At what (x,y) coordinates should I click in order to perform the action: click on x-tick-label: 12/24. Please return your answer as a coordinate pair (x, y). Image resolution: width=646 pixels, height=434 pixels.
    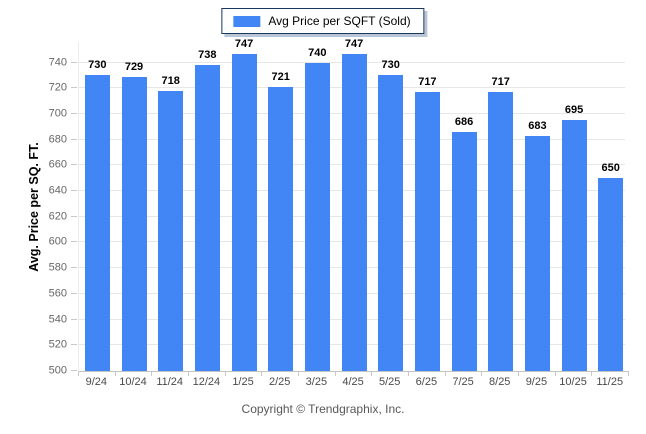
    Looking at the image, I should click on (206, 382).